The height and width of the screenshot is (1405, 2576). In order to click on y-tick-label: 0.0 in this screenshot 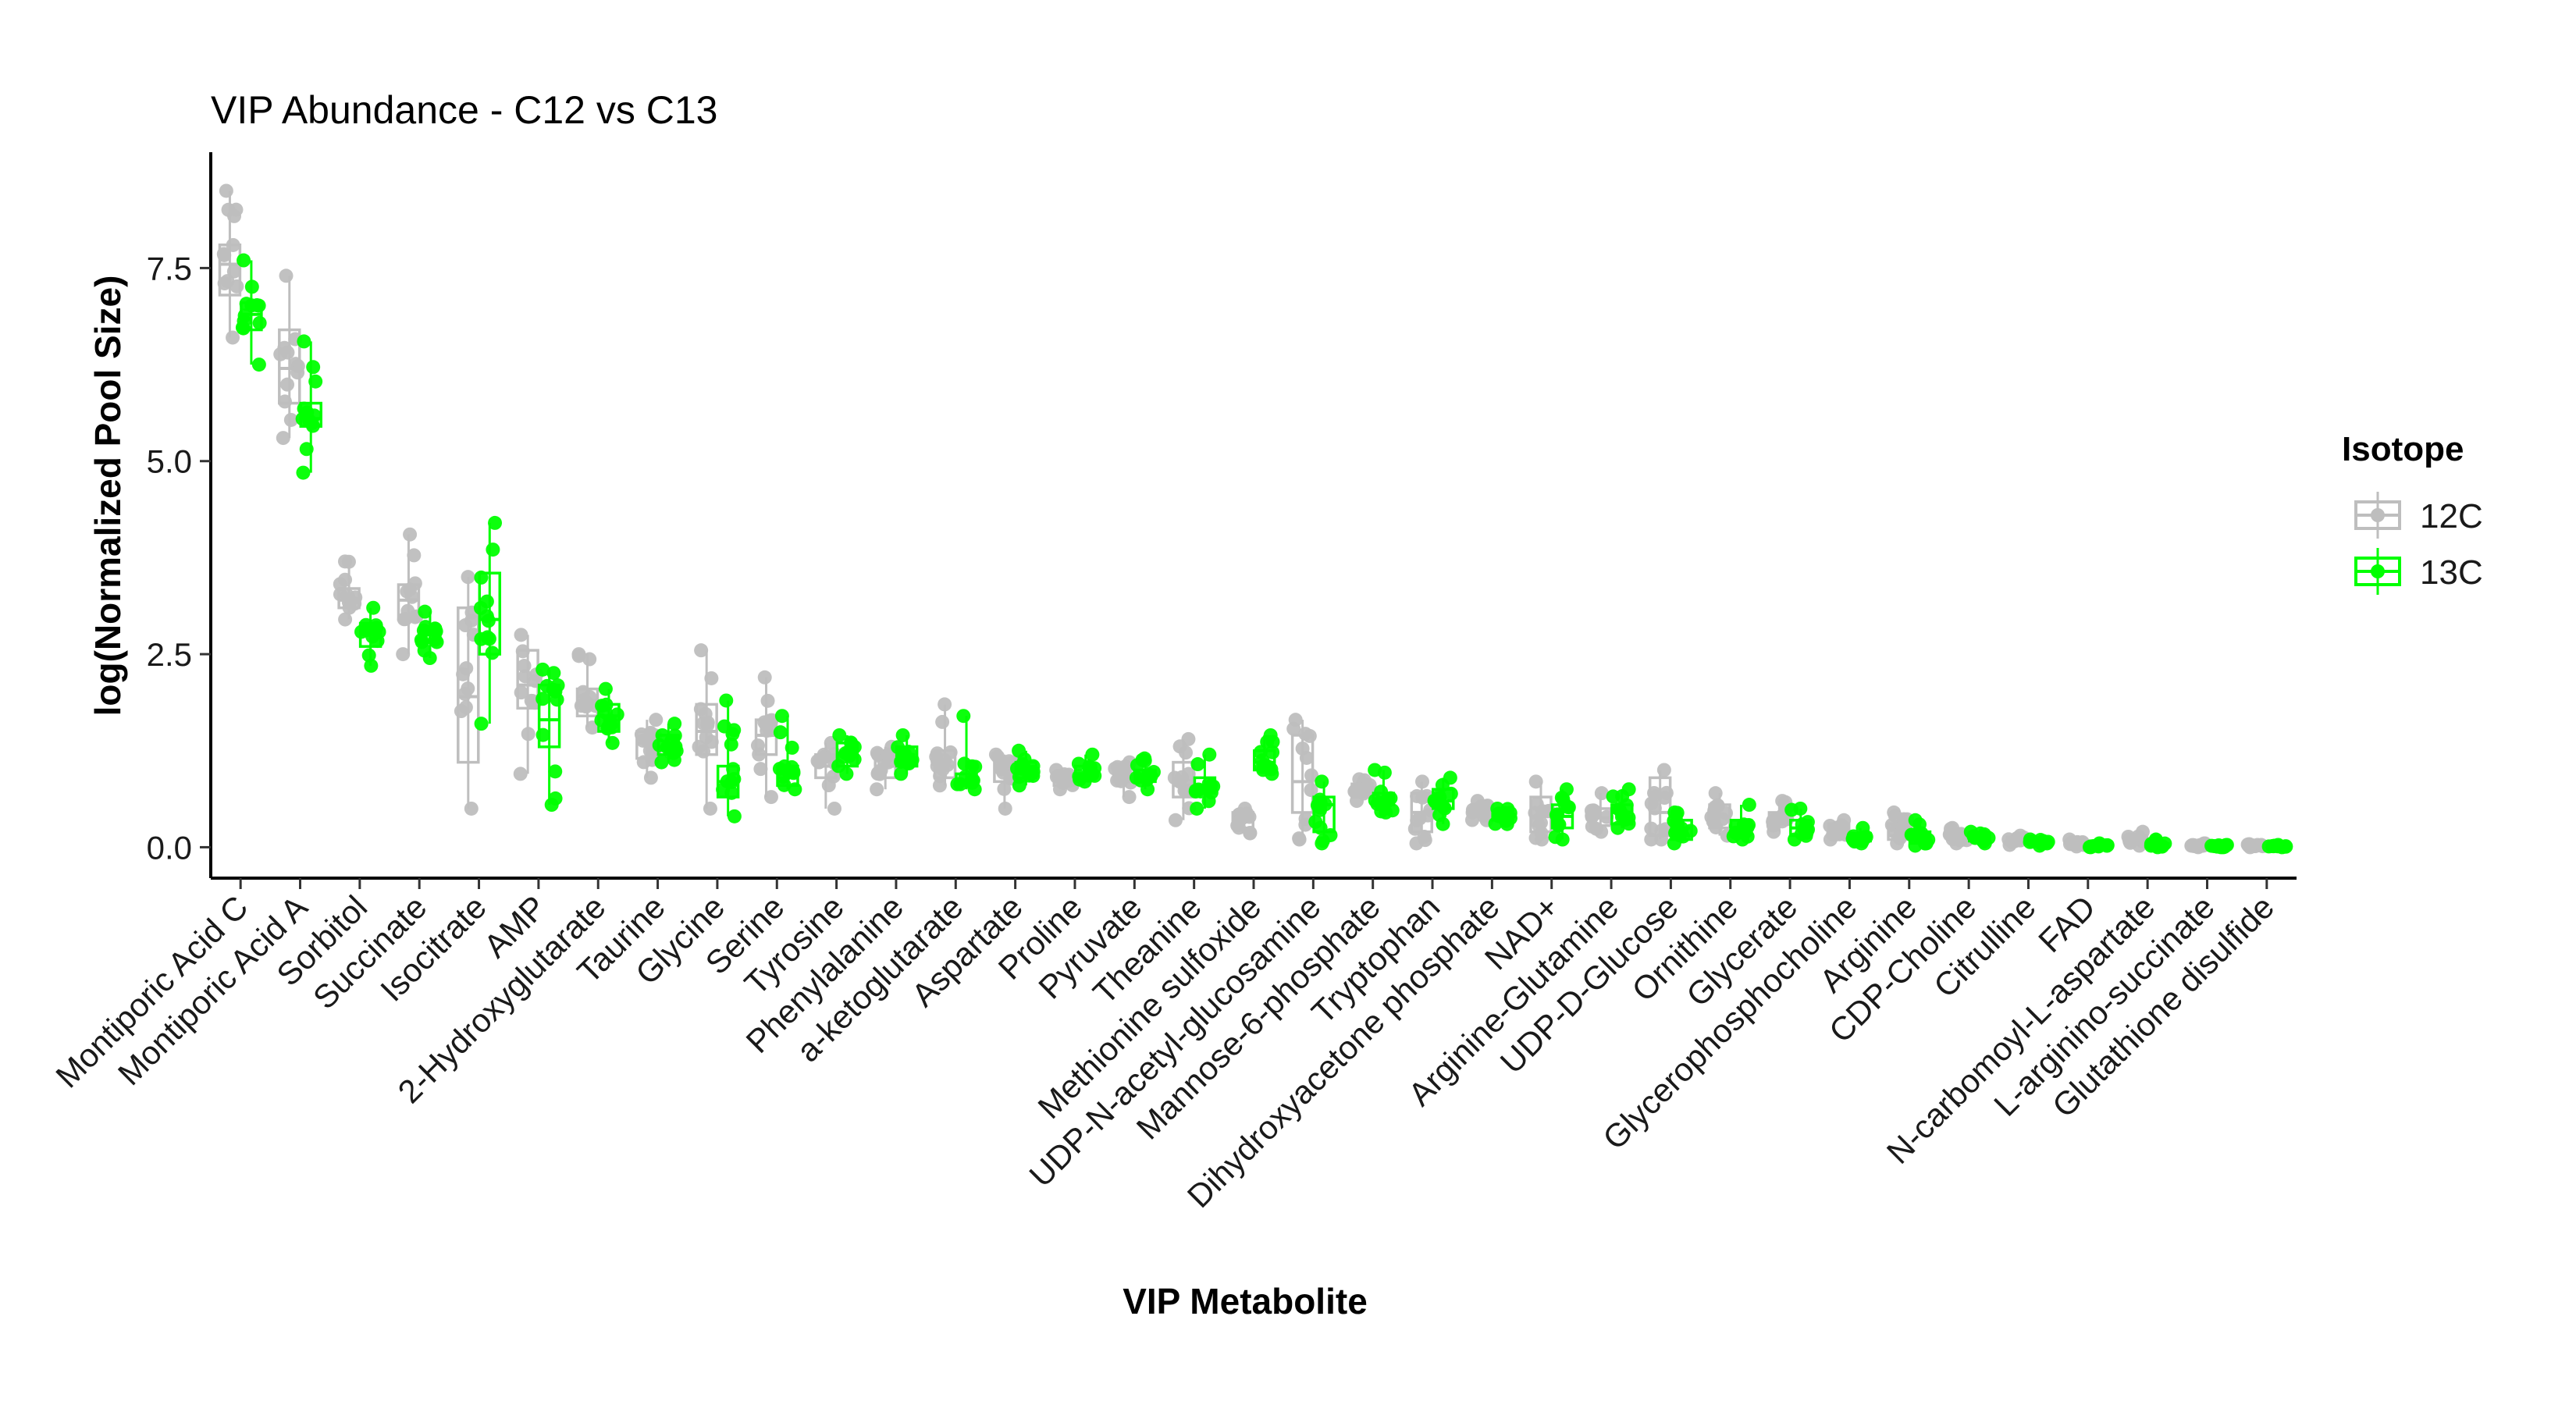, I will do `click(169, 847)`.